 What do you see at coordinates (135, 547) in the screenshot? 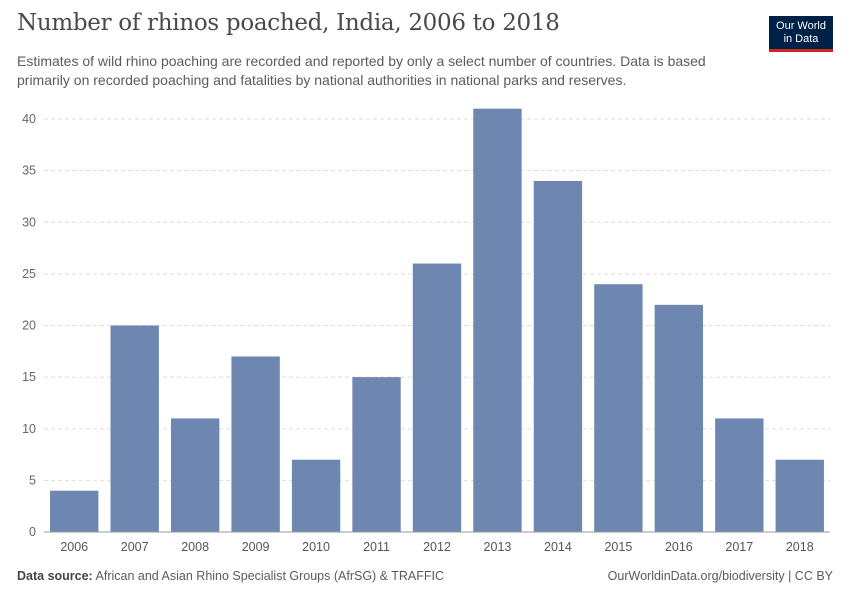
I see `x-tick-label: 2007` at bounding box center [135, 547].